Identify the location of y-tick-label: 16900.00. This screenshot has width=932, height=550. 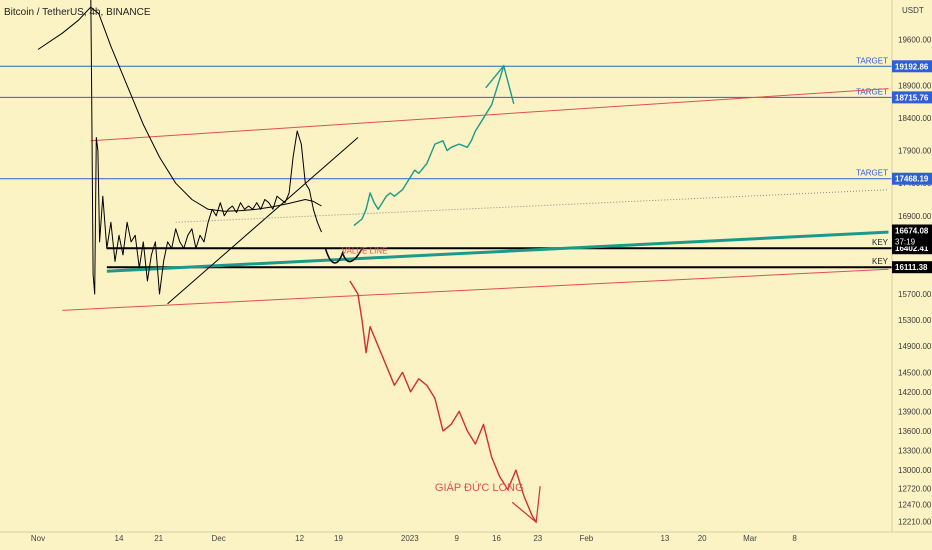
(915, 216).